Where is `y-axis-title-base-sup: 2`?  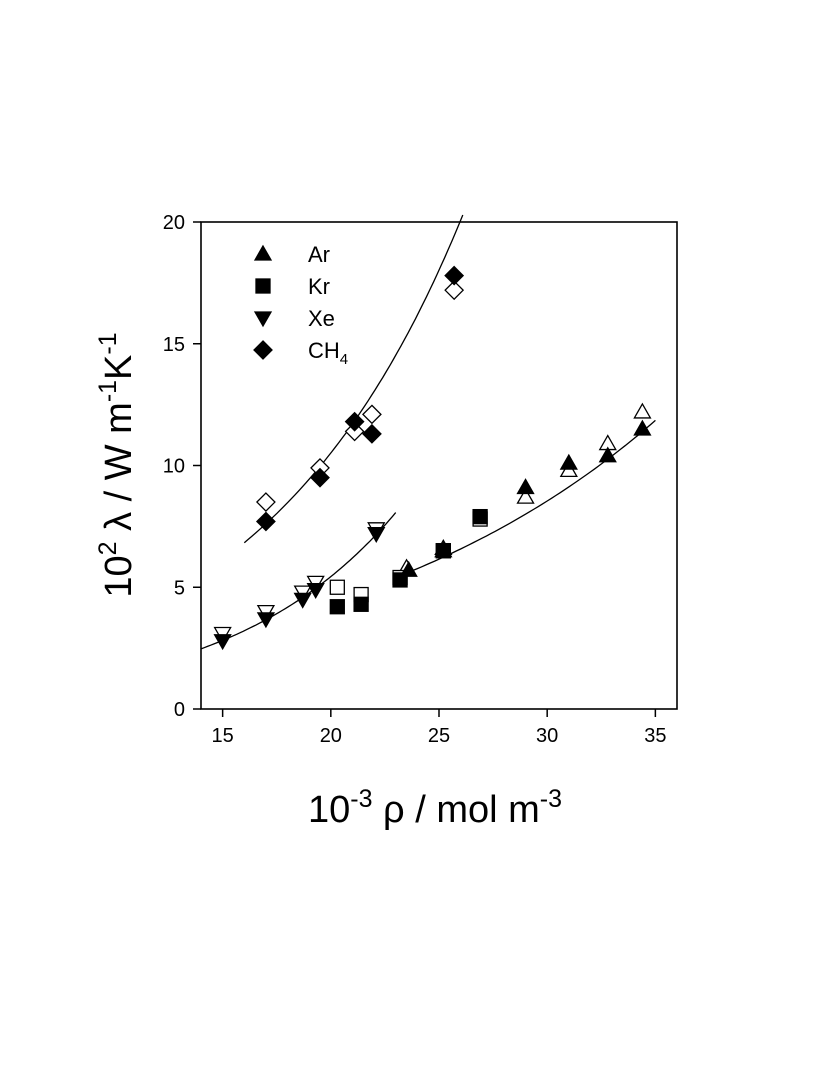 y-axis-title-base-sup: 2 is located at coordinates (108, 548).